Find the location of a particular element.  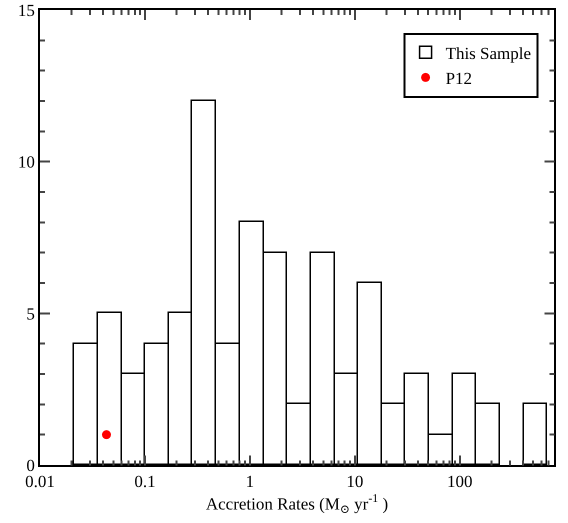

x-tick-label: 0.01 is located at coordinates (40, 482).